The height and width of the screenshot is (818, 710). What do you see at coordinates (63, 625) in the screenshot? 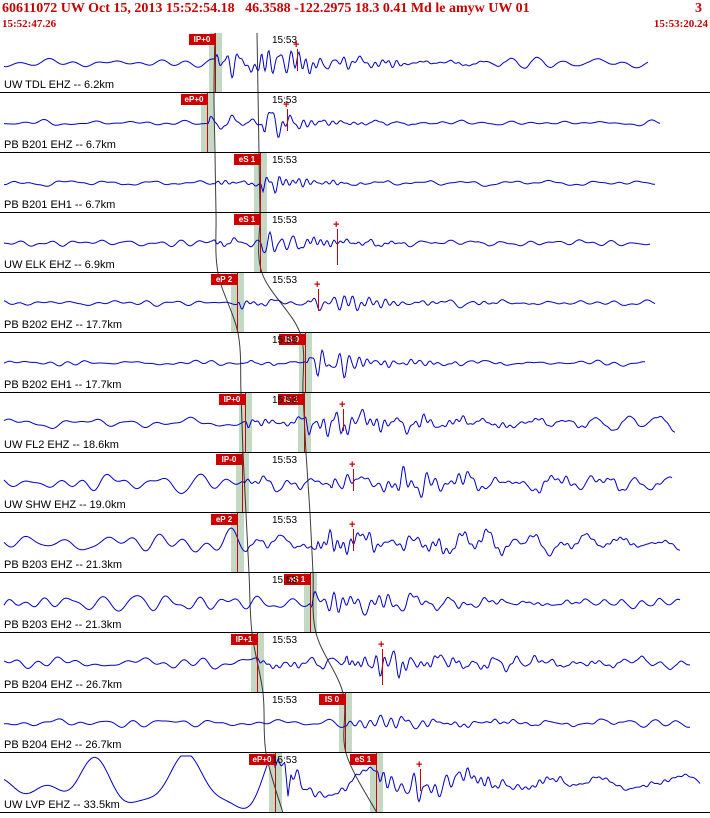
I see `station-label: PB B203 EH2 -- 21.3km` at bounding box center [63, 625].